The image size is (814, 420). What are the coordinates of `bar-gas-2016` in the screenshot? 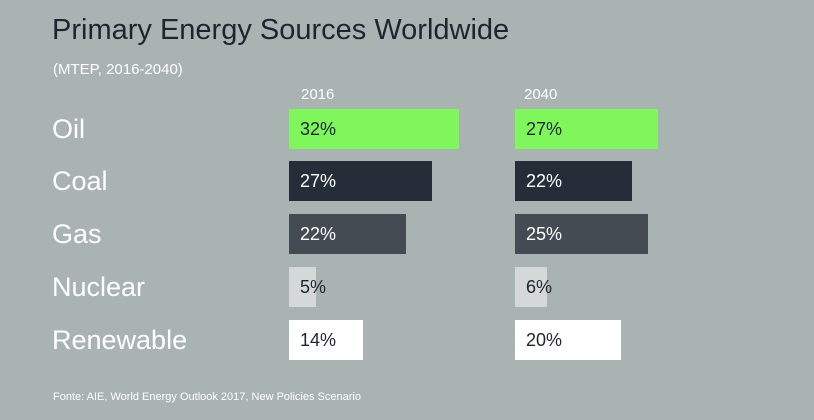 It's located at (347, 234).